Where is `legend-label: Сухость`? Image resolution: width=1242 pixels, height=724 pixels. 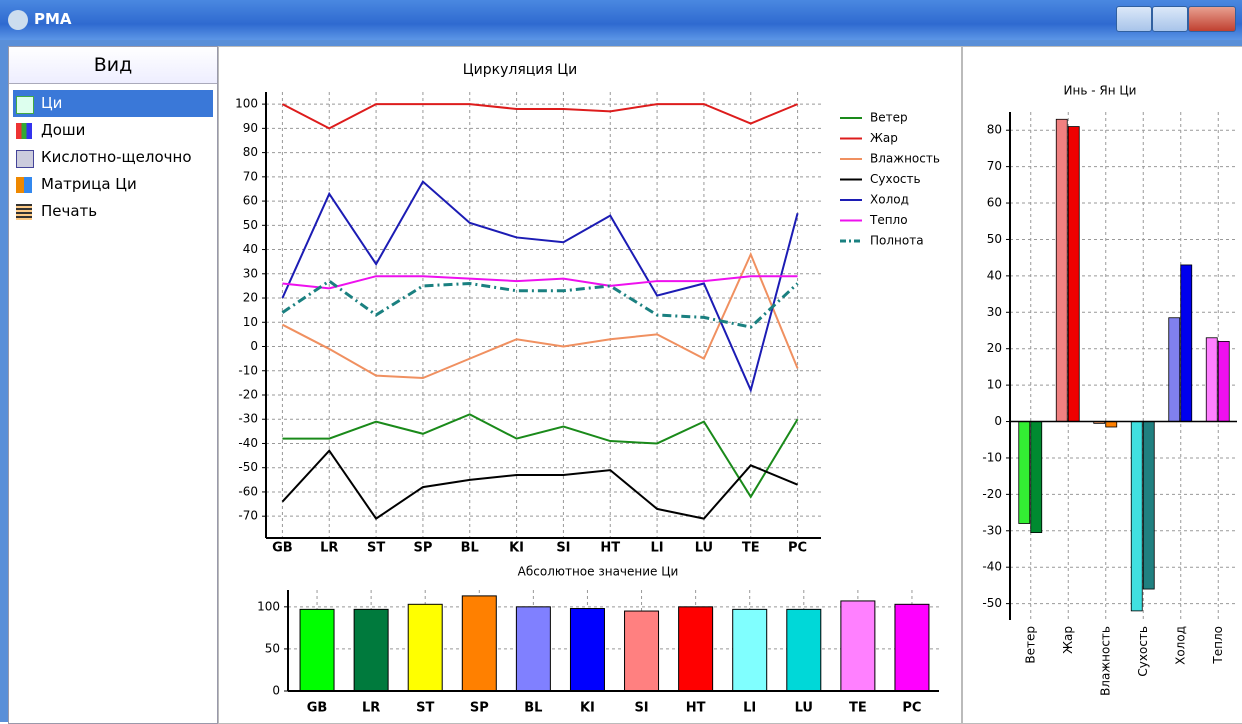 legend-label: Сухость is located at coordinates (895, 179).